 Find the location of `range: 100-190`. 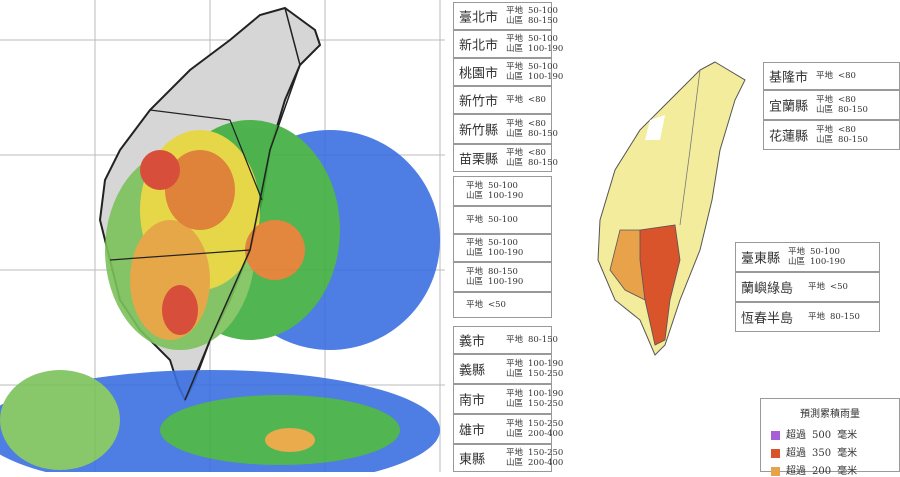

range: 100-190 is located at coordinates (506, 196).